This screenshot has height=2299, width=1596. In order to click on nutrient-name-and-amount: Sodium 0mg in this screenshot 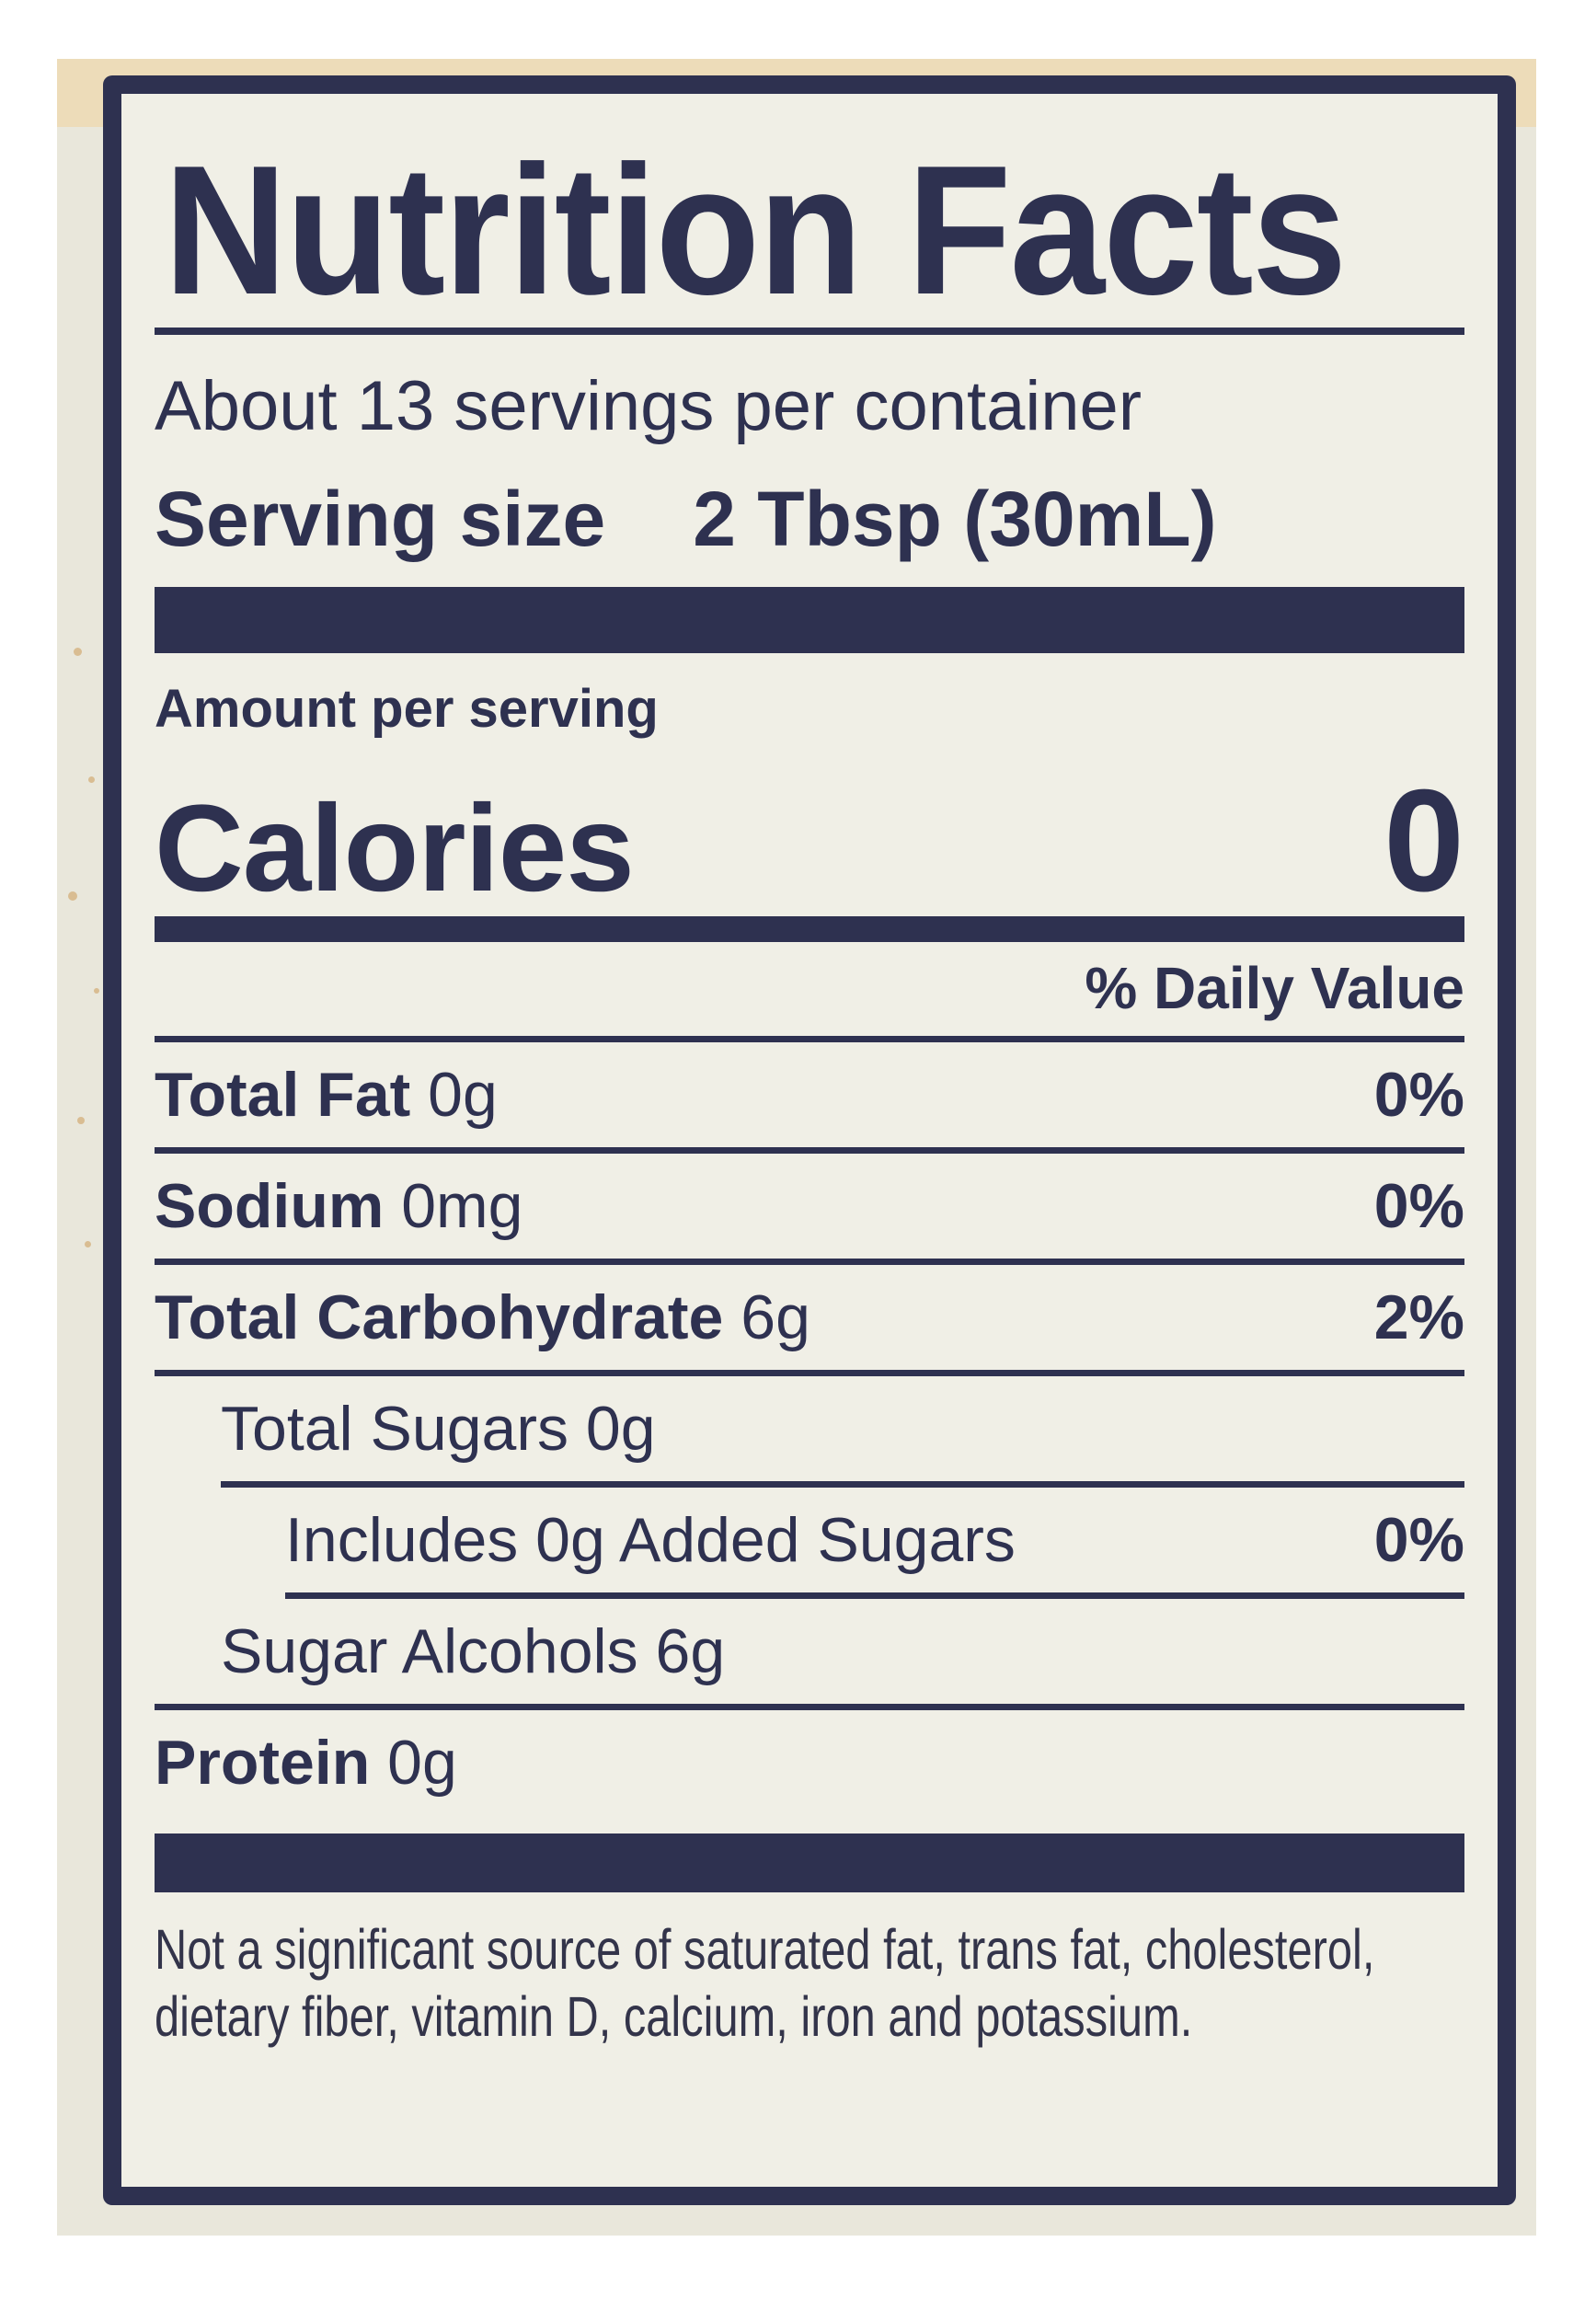, I will do `click(339, 1206)`.